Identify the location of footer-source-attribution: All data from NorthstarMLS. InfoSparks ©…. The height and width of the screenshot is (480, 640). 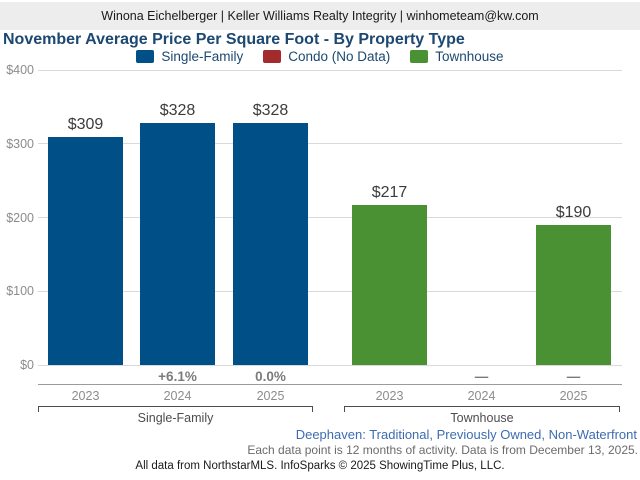
(320, 466).